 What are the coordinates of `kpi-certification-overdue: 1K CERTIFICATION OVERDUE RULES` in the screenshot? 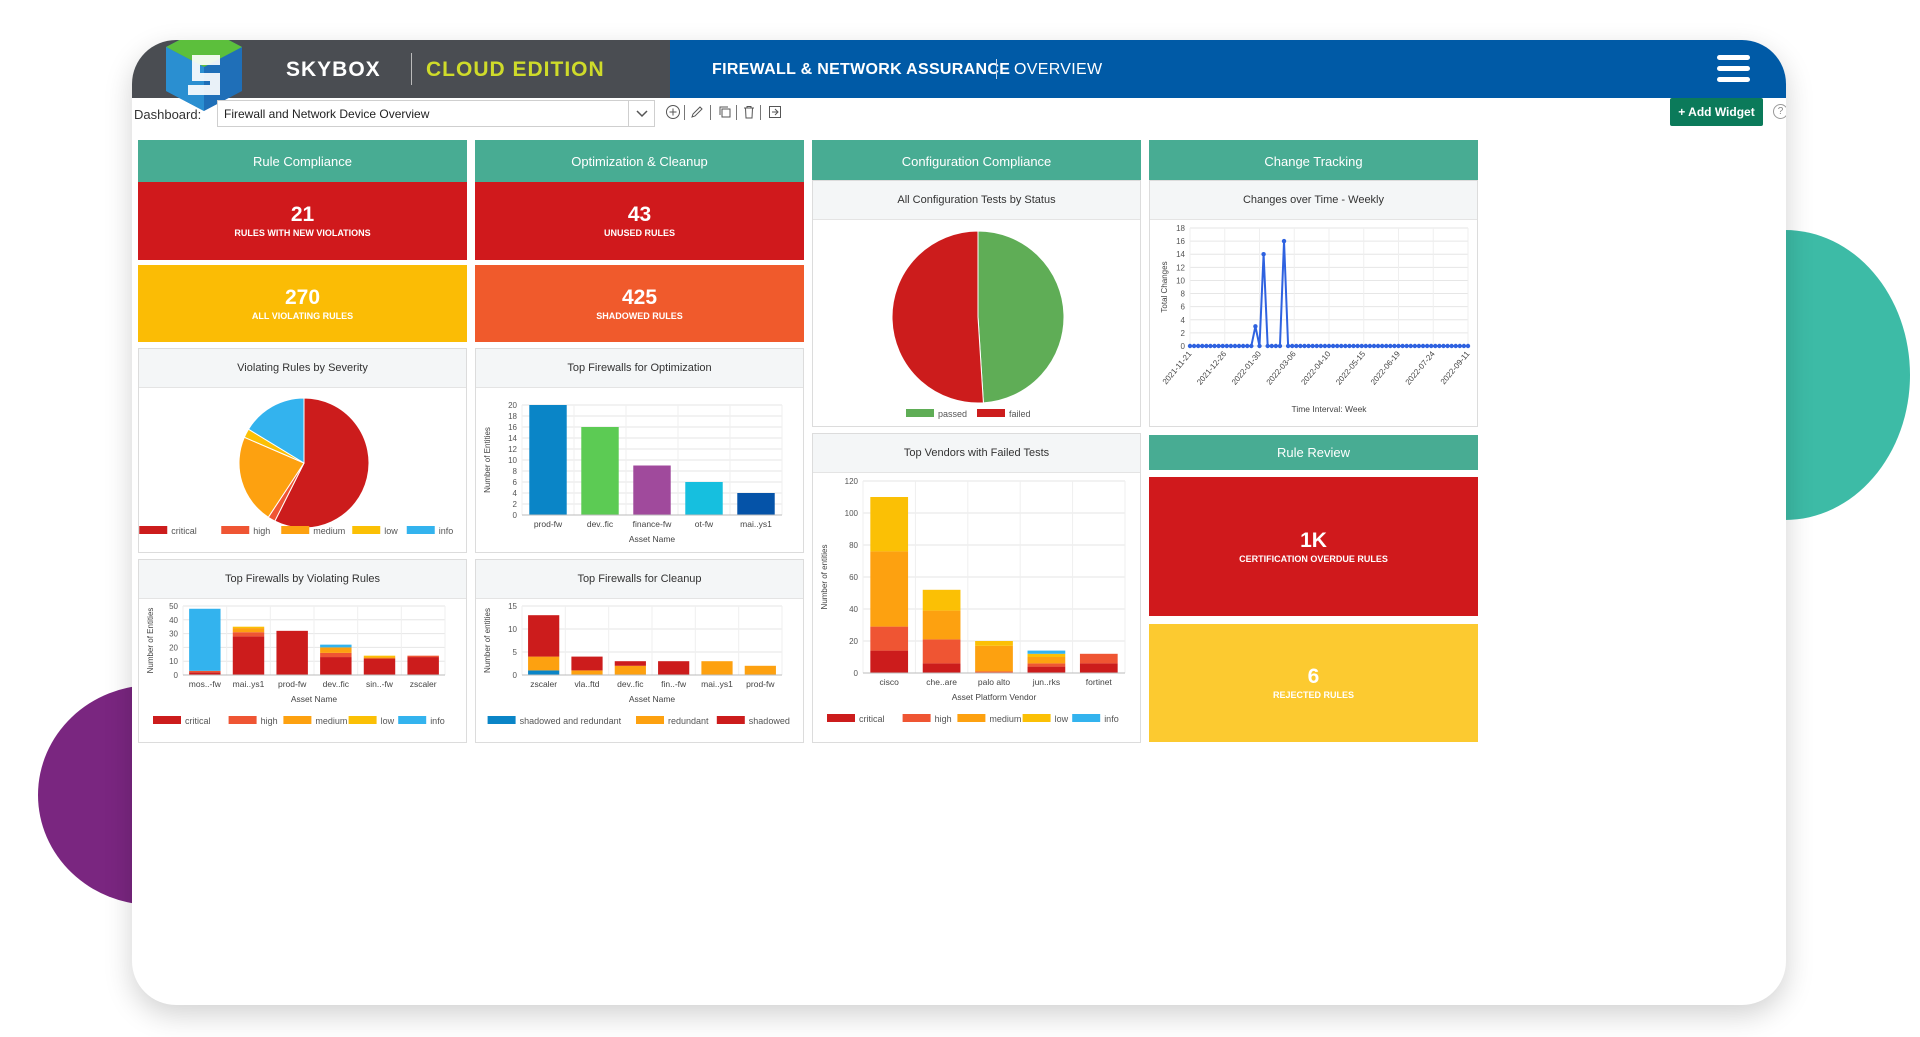 It's located at (1313, 546).